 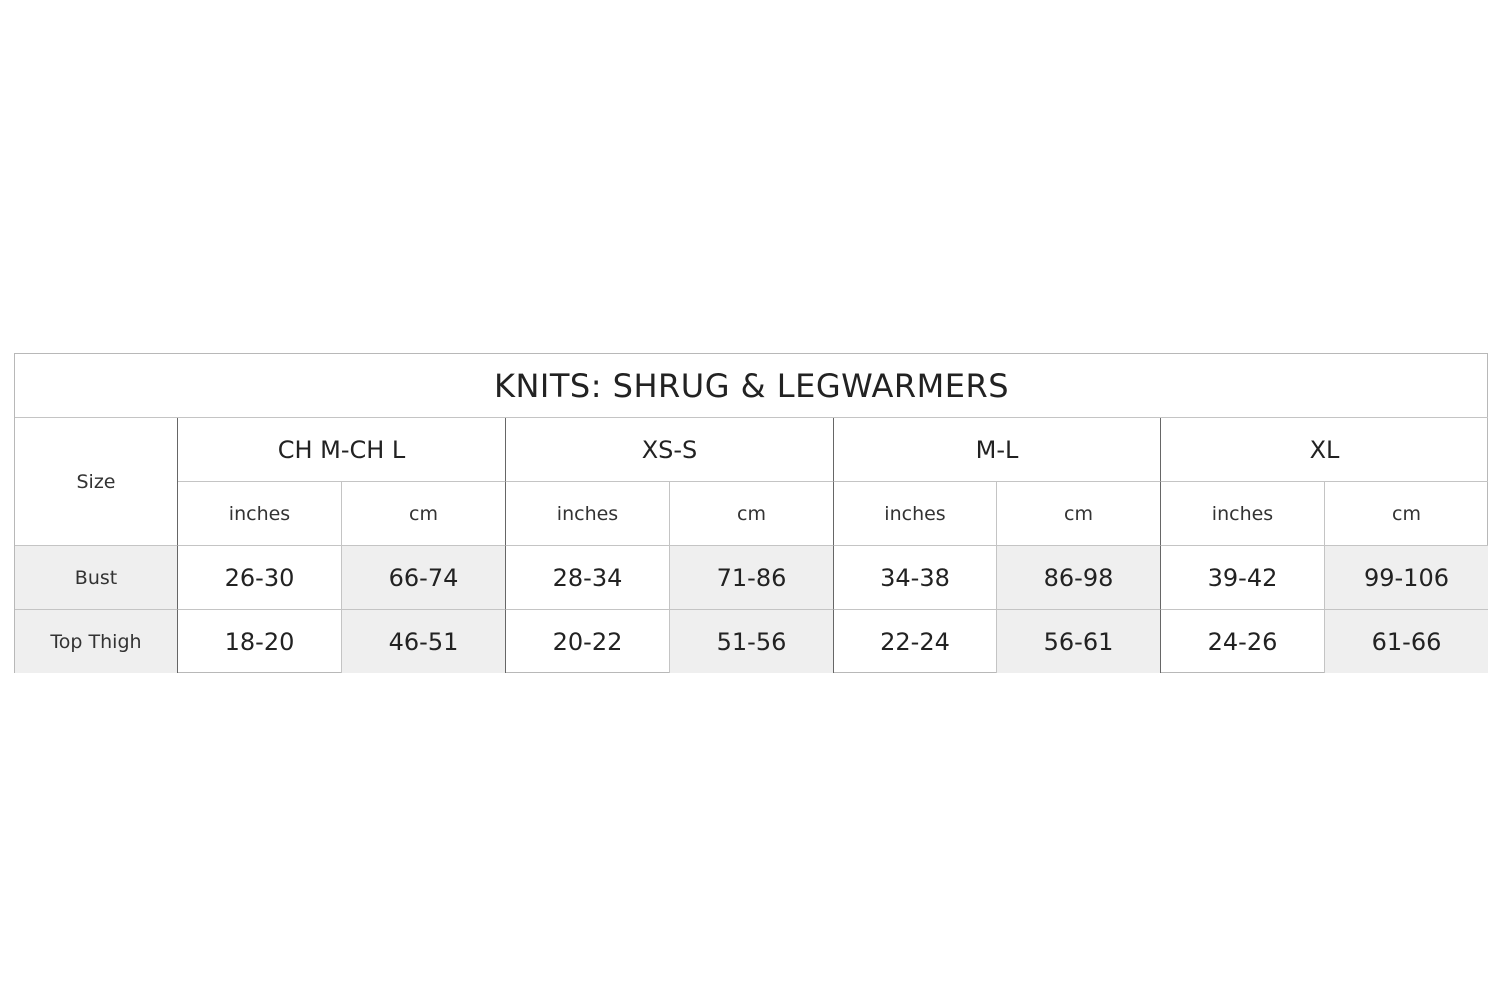 I want to click on size-group-header: CH M-CH L, so click(x=342, y=450).